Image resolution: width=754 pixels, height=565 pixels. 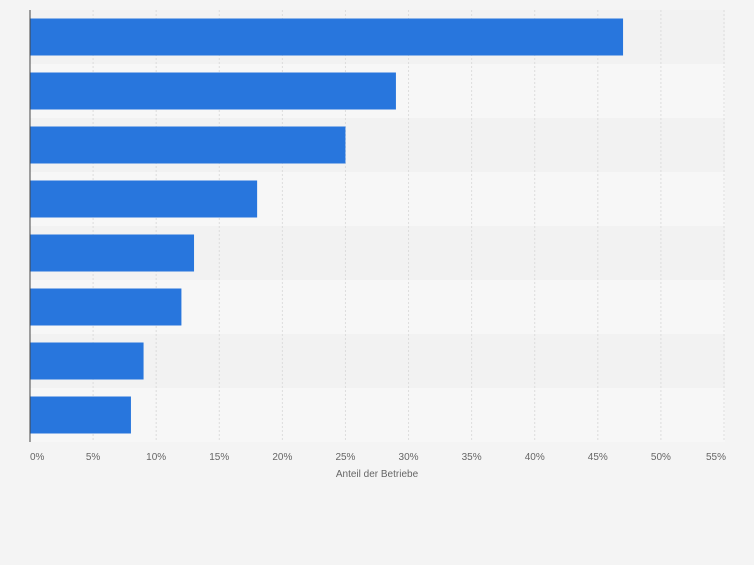 I want to click on x-tick-labels: 0% 5% 10% 15% 20% 25% 30% 35% 40% 45% 50% 55%, so click(x=378, y=457).